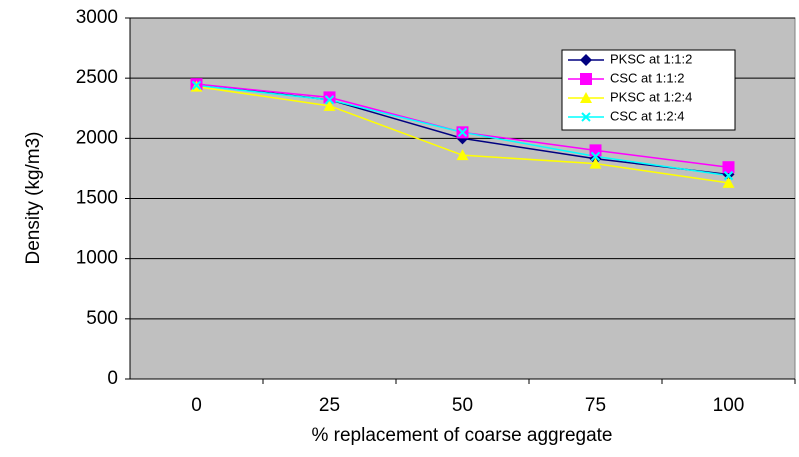 The image size is (799, 457). I want to click on legend-label: CSC at 1:1:2, so click(647, 77).